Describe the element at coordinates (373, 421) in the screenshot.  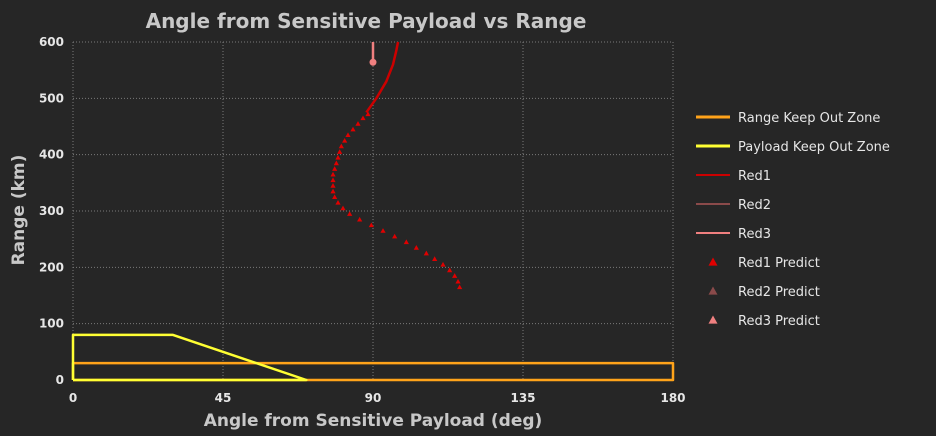
I see `x-axis-label: Angle from Sensitive Payload (deg)` at that location.